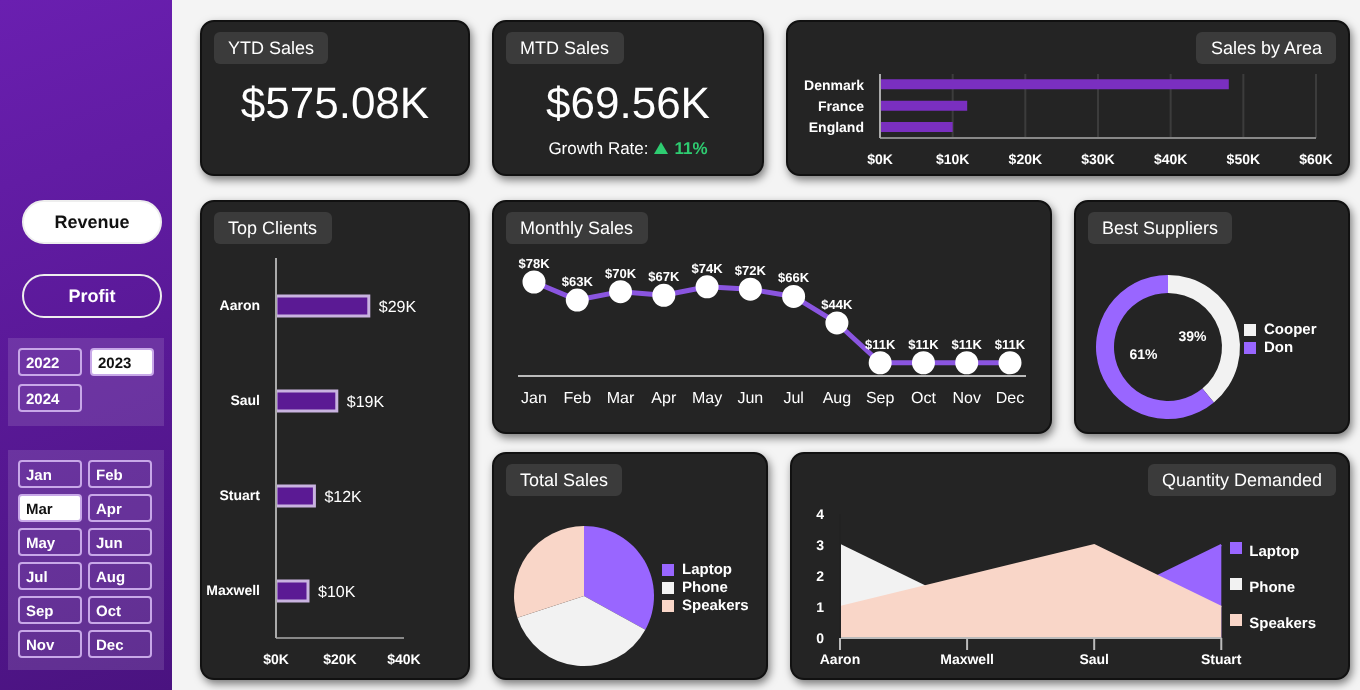 This screenshot has width=1360, height=690. I want to click on text: Revenue, so click(92, 222).